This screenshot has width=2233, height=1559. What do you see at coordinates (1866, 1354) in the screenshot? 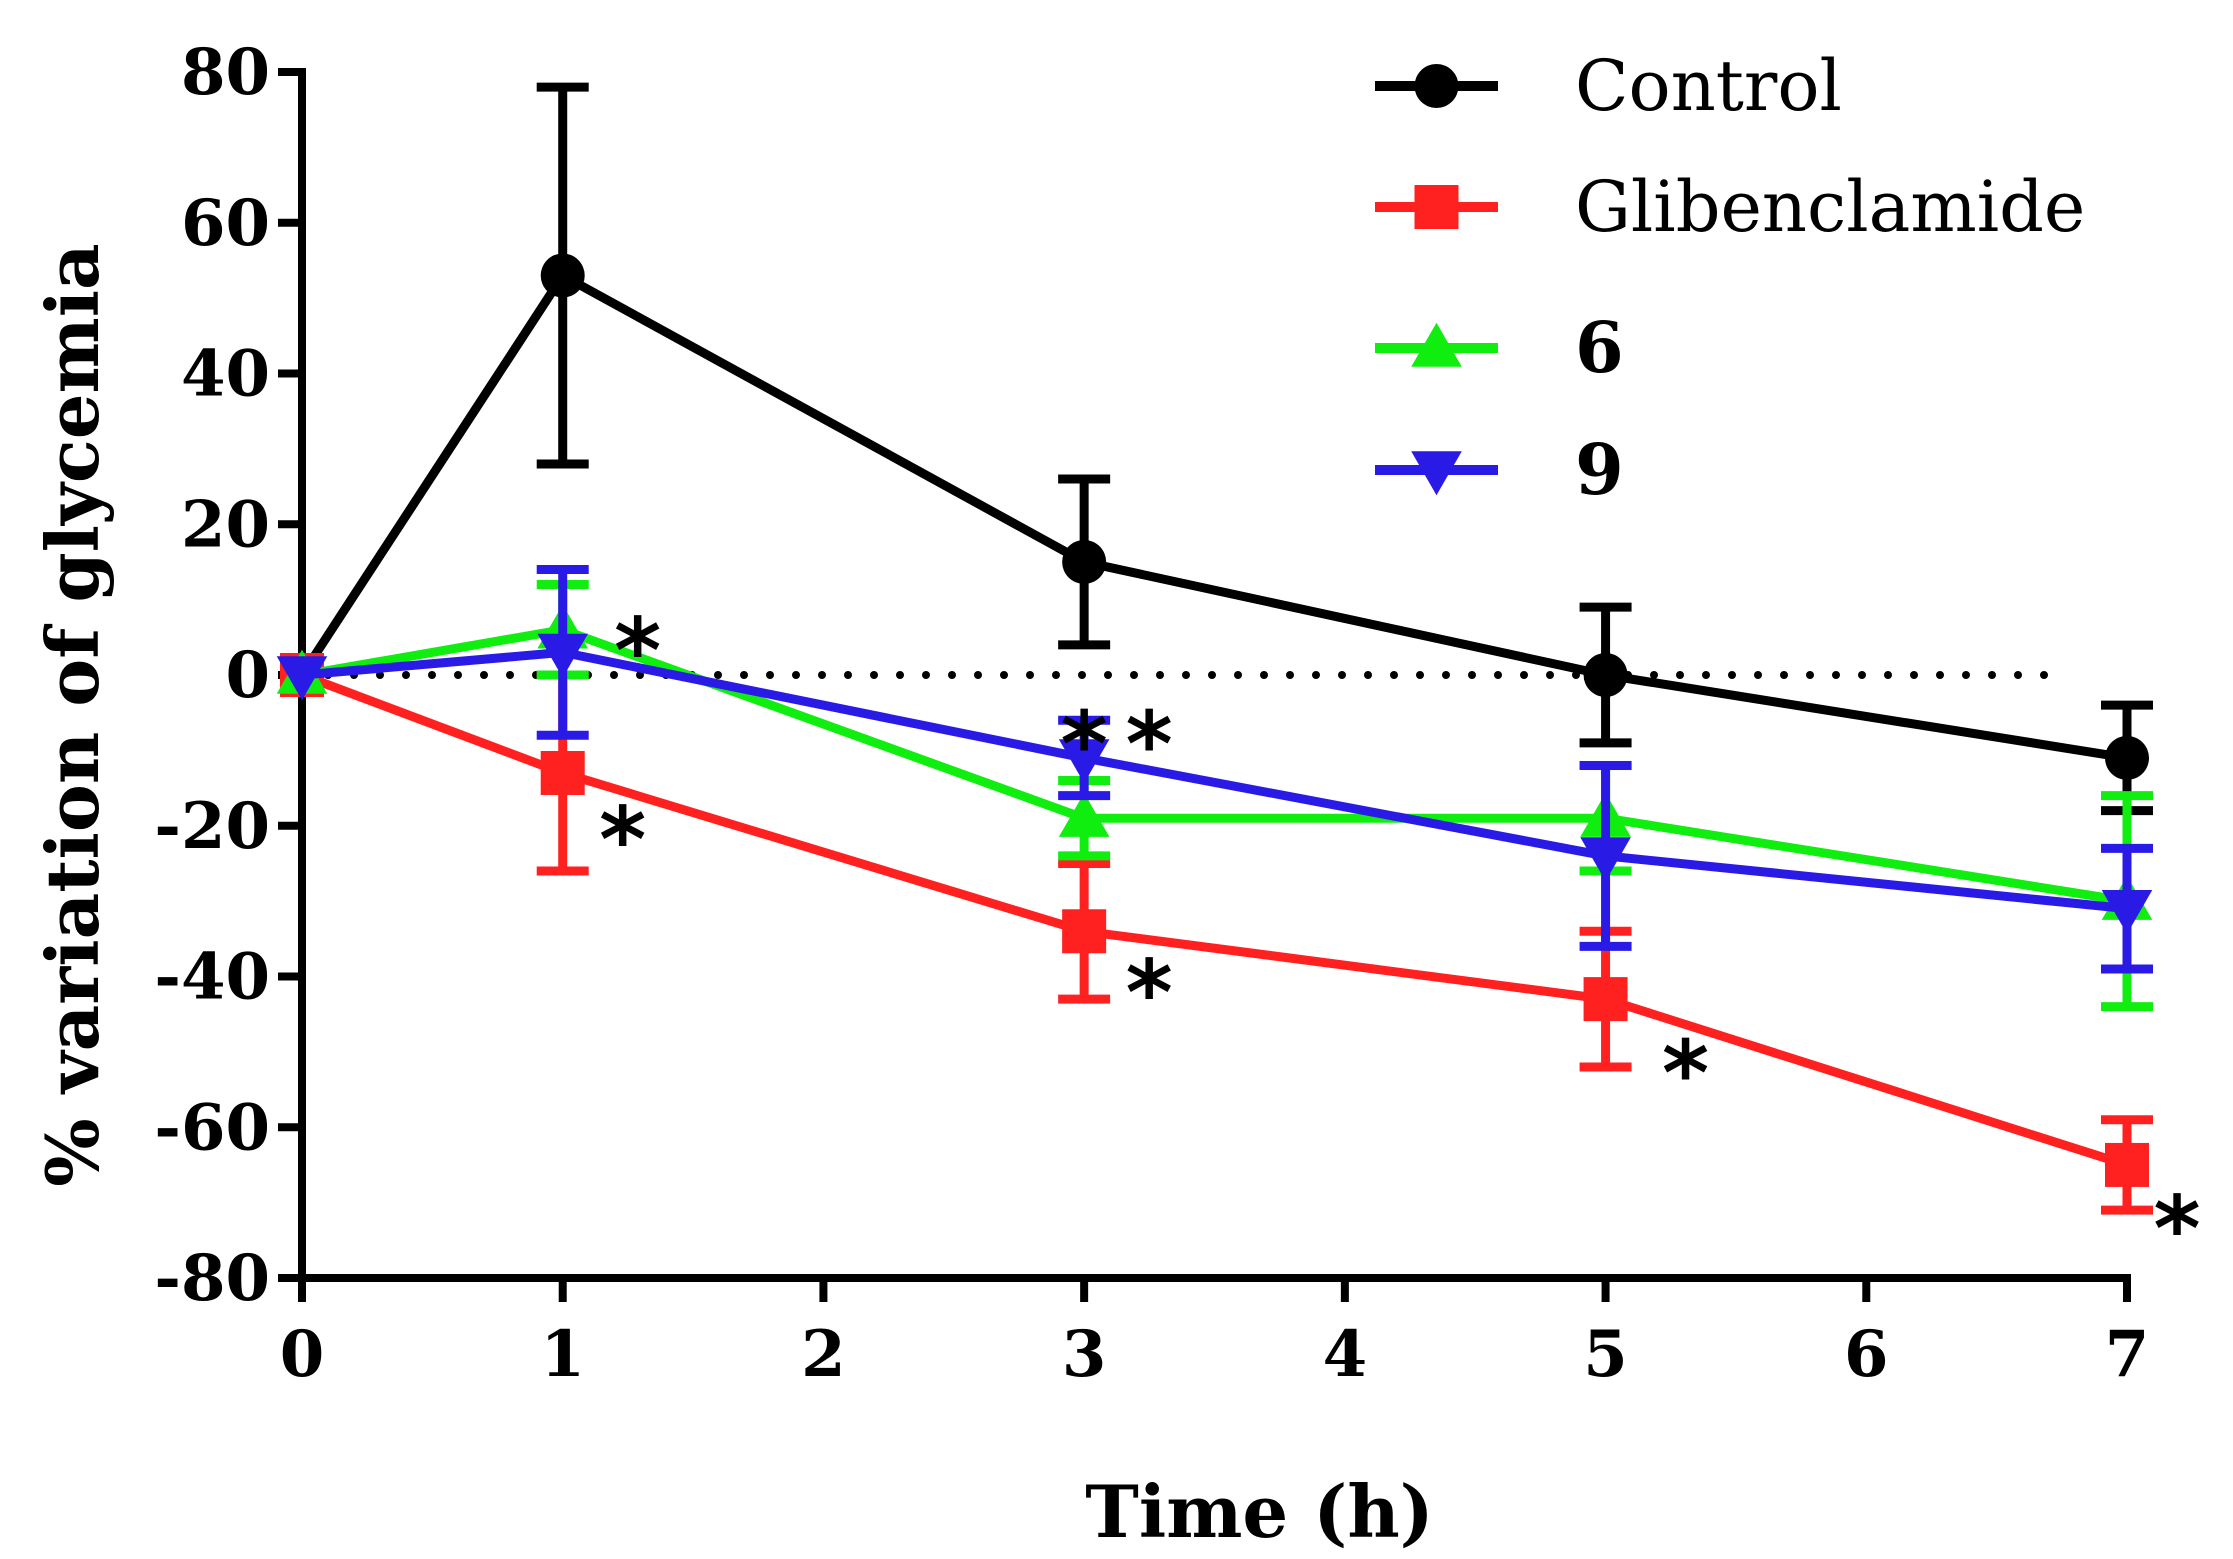
I see `x-tick-label: 6` at bounding box center [1866, 1354].